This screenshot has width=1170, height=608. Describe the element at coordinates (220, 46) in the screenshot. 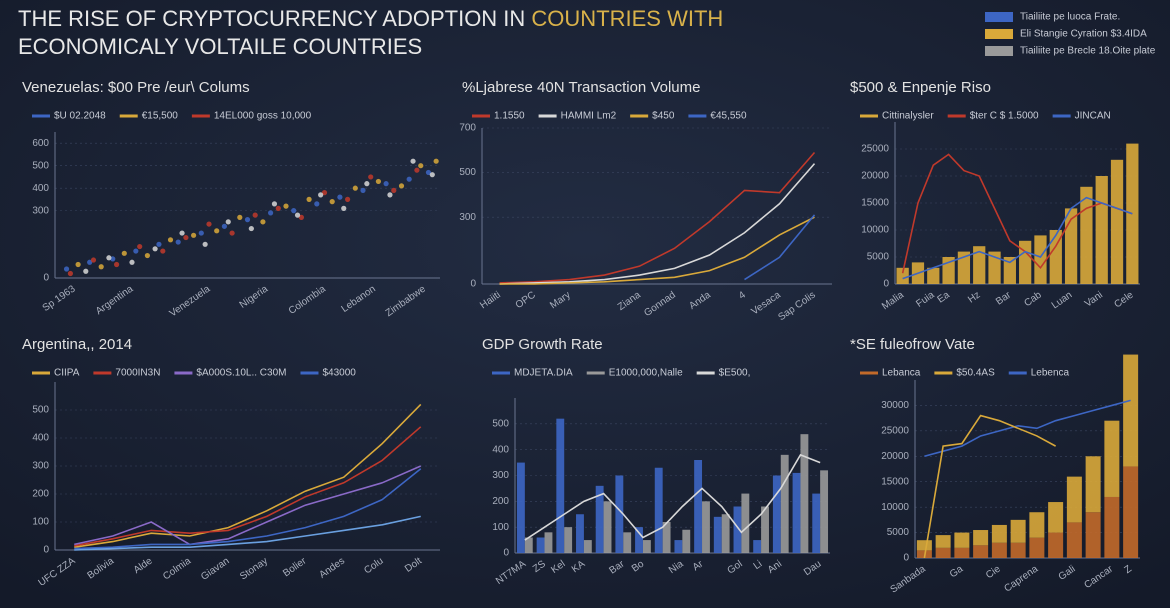

I see `main-title-line2: ECONOMICALY VOLTAILE COUNTRIES` at that location.